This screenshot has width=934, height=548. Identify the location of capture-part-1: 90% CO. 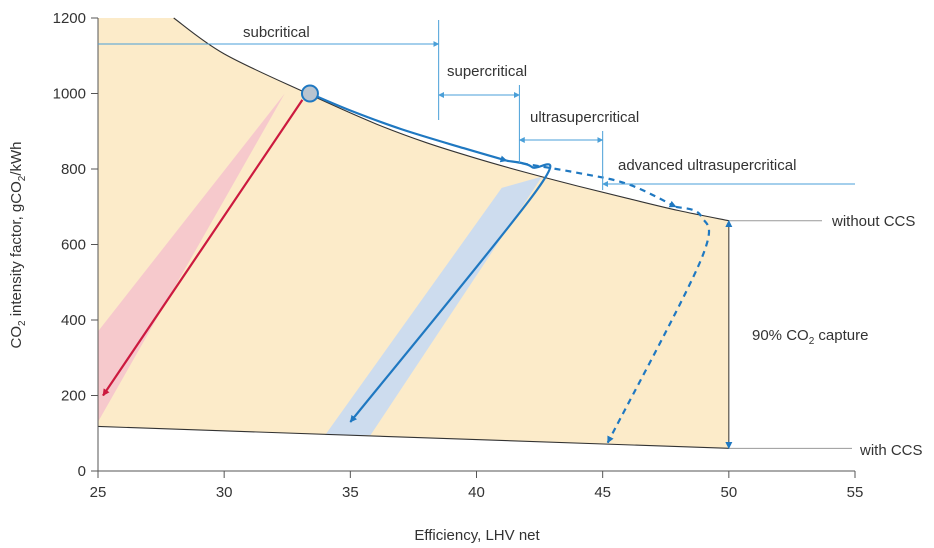
(780, 335).